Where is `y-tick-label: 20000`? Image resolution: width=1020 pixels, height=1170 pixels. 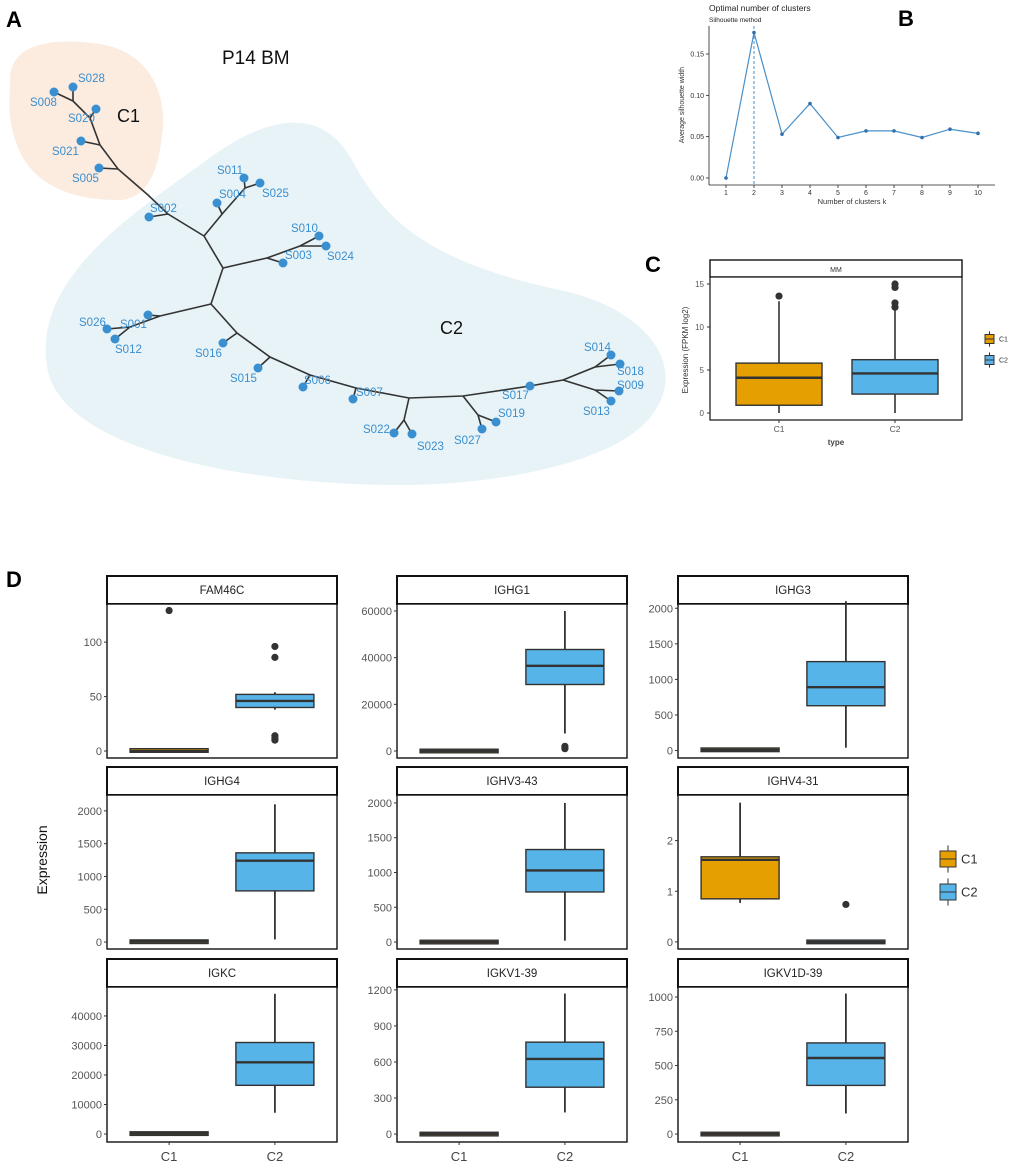 y-tick-label: 20000 is located at coordinates (376, 705).